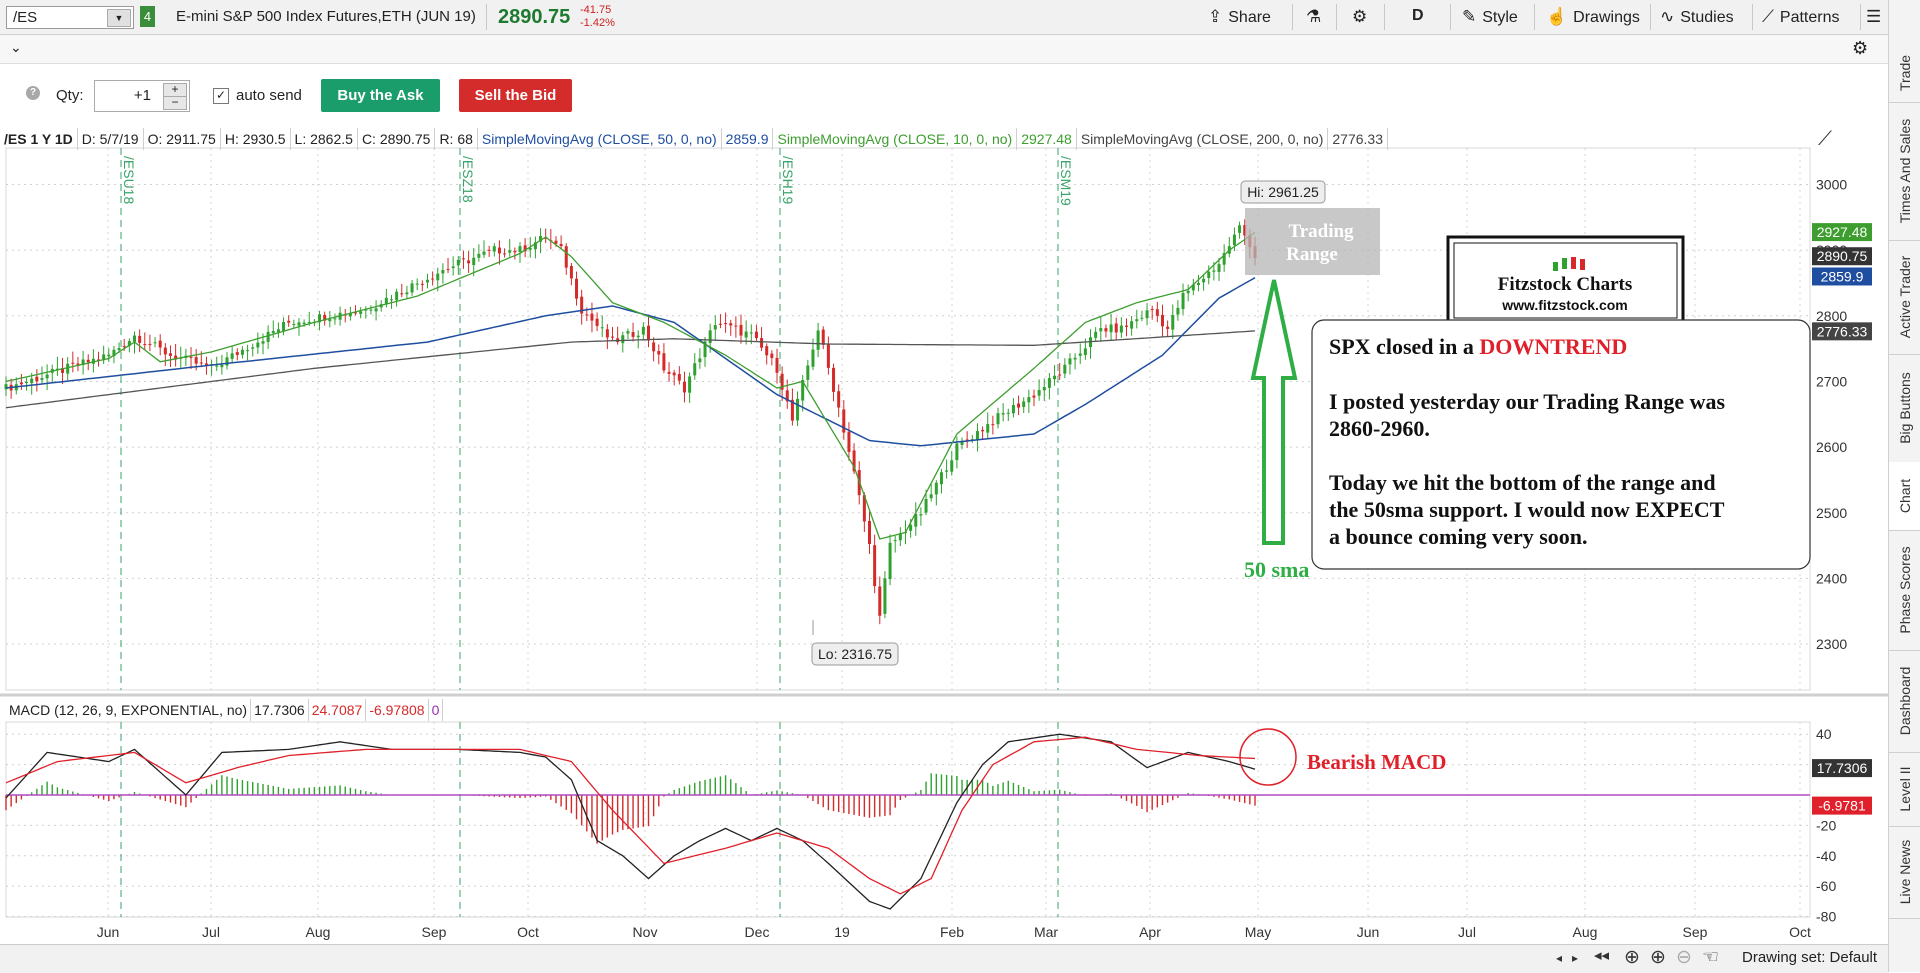 This screenshot has width=1920, height=973. What do you see at coordinates (1809, 17) in the screenshot?
I see `patterns-label: Patterns` at bounding box center [1809, 17].